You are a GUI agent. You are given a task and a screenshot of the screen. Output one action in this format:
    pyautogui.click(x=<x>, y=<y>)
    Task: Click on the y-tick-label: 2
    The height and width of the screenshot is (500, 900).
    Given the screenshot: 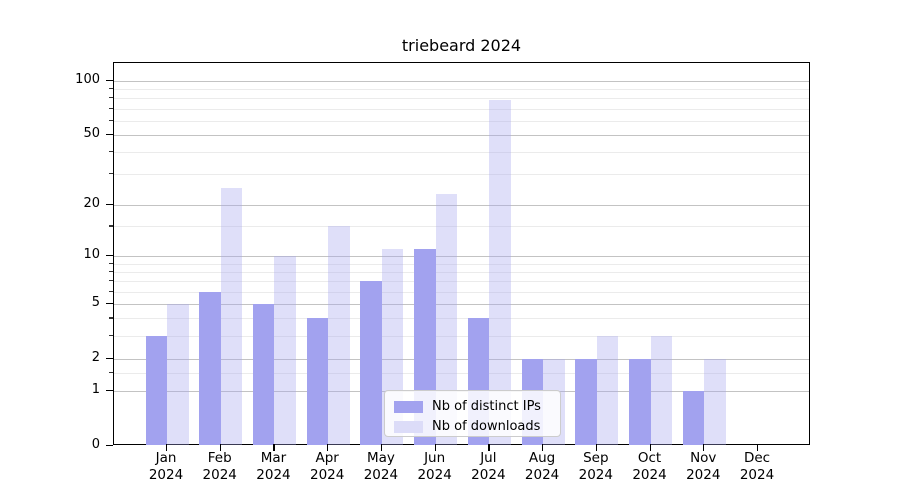 What is the action you would take?
    pyautogui.click(x=95, y=357)
    